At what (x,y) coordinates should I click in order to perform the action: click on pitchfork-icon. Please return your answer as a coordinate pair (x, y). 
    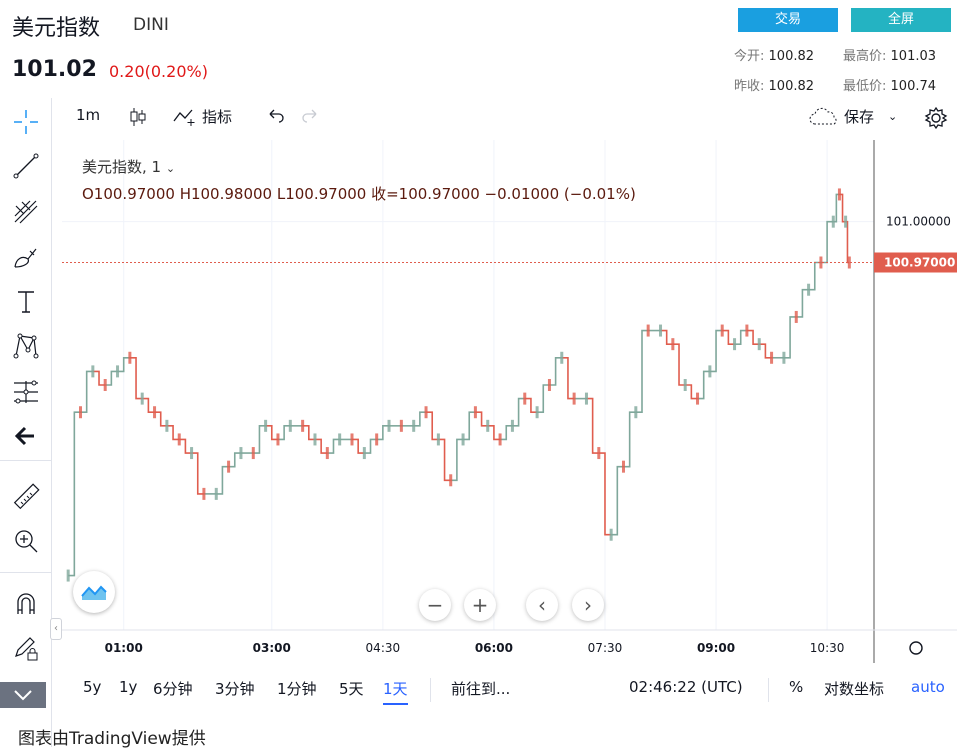
    Looking at the image, I should click on (26, 212).